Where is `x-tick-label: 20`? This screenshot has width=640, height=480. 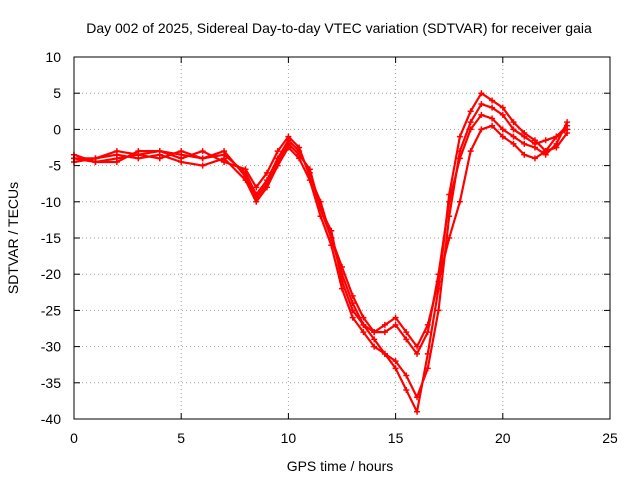
x-tick-label: 20 is located at coordinates (503, 438).